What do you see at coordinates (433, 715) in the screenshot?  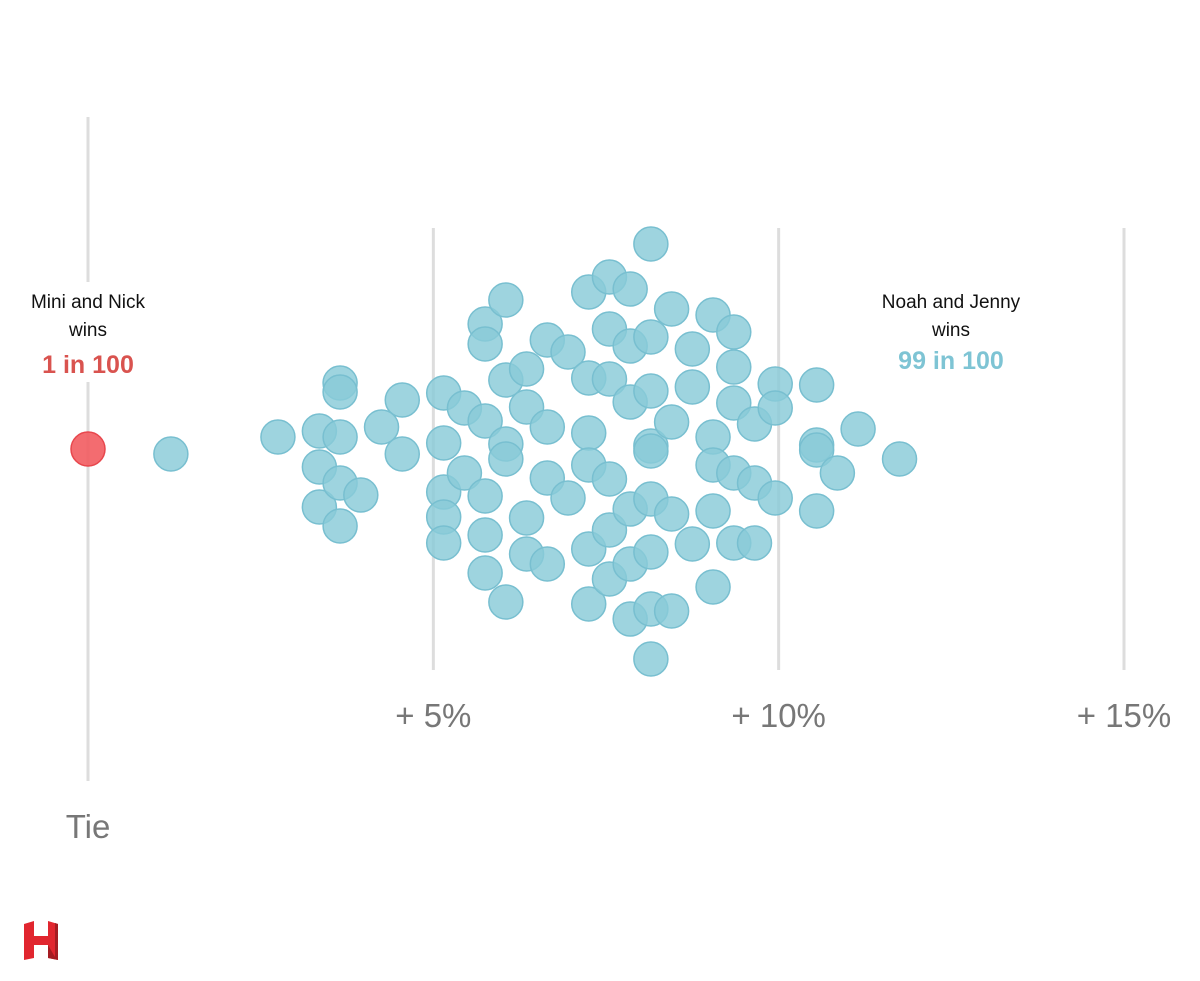 I see `x-tick-label: + 5%` at bounding box center [433, 715].